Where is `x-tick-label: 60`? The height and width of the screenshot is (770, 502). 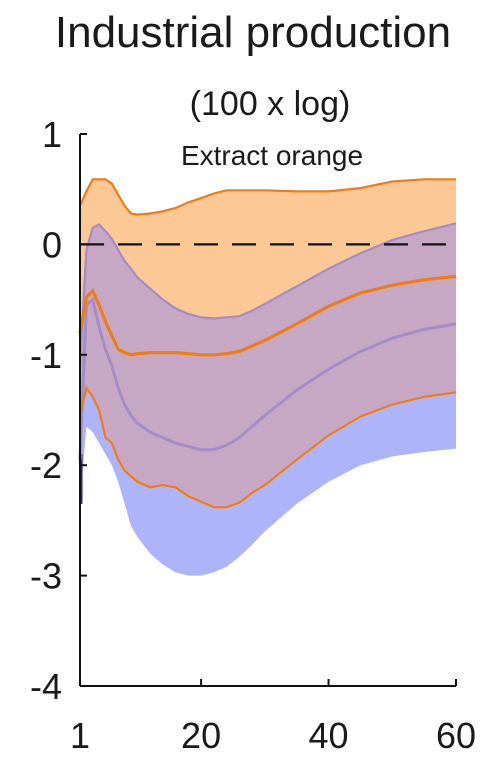 x-tick-label: 60 is located at coordinates (456, 735).